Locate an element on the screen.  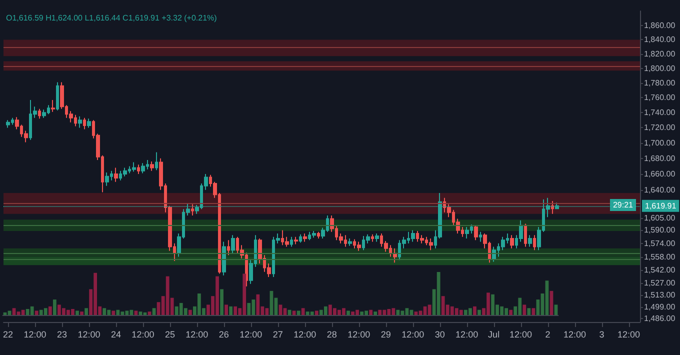
x-tick-label: 26 is located at coordinates (223, 335).